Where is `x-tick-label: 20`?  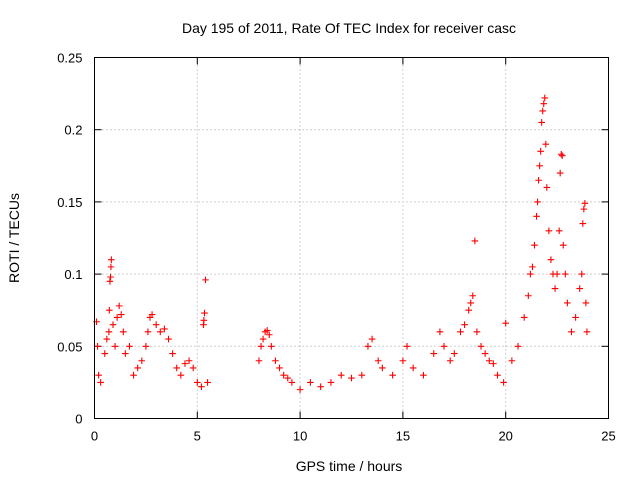 x-tick-label: 20 is located at coordinates (505, 436).